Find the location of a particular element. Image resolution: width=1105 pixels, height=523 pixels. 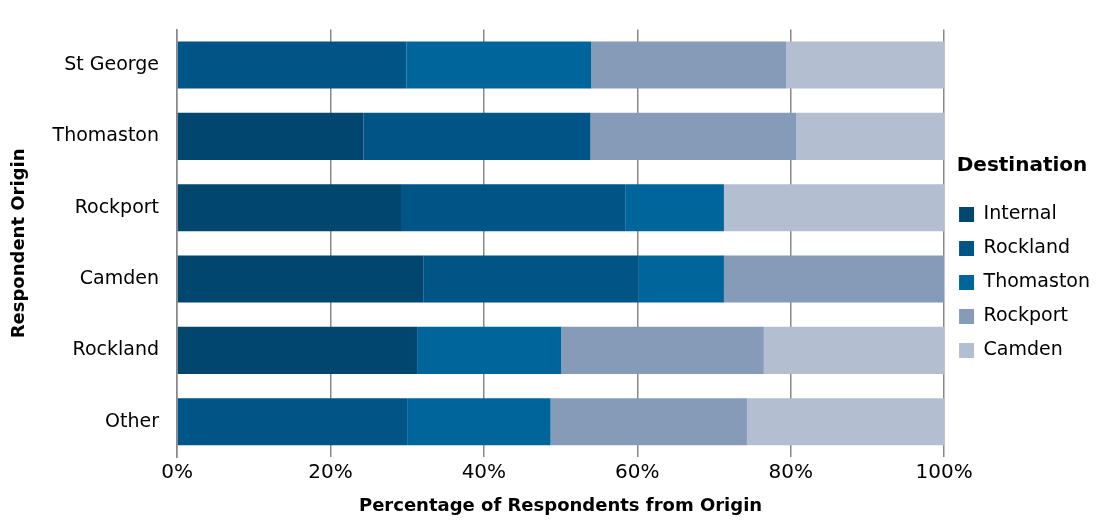

y-axis-title: Respondent Origin is located at coordinates (18, 243).